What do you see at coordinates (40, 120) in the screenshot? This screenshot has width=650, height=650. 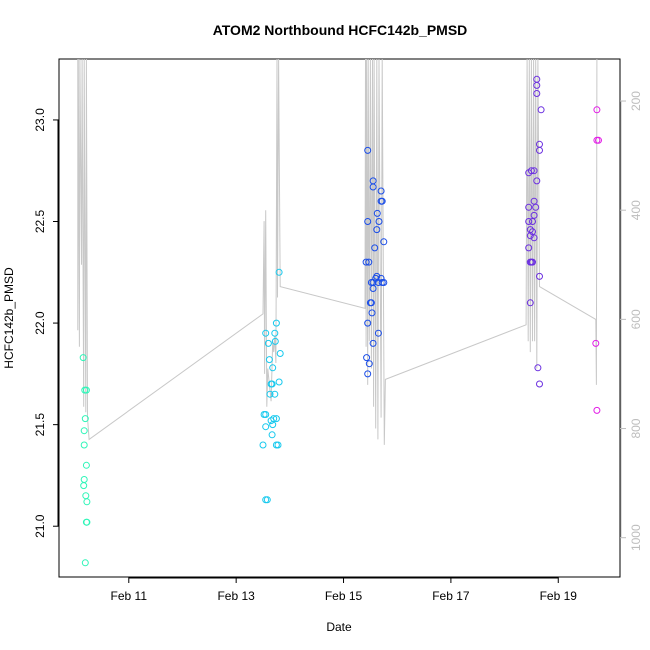 I see `y-tick-label: 23.0` at bounding box center [40, 120].